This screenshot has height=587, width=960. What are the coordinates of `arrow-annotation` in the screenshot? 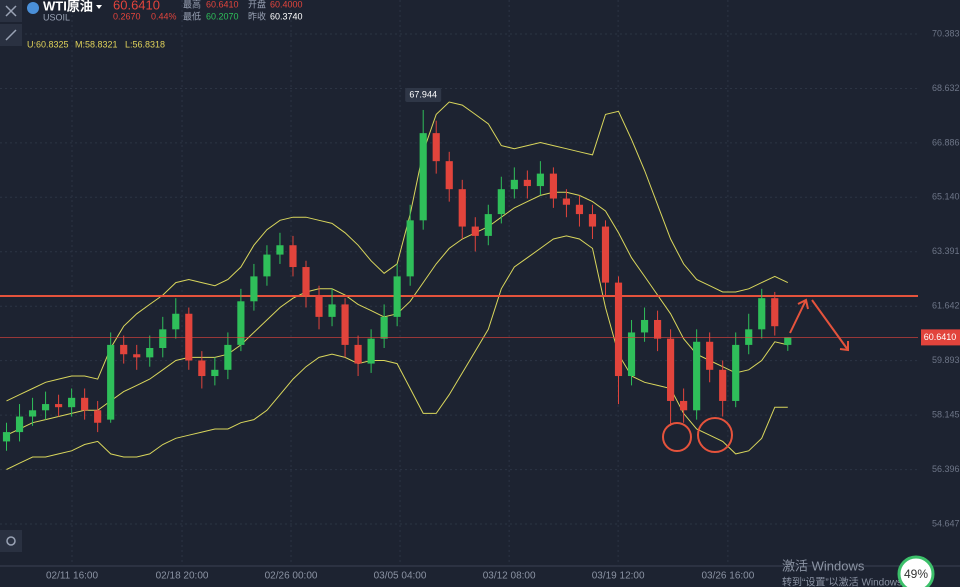 It's located at (819, 325).